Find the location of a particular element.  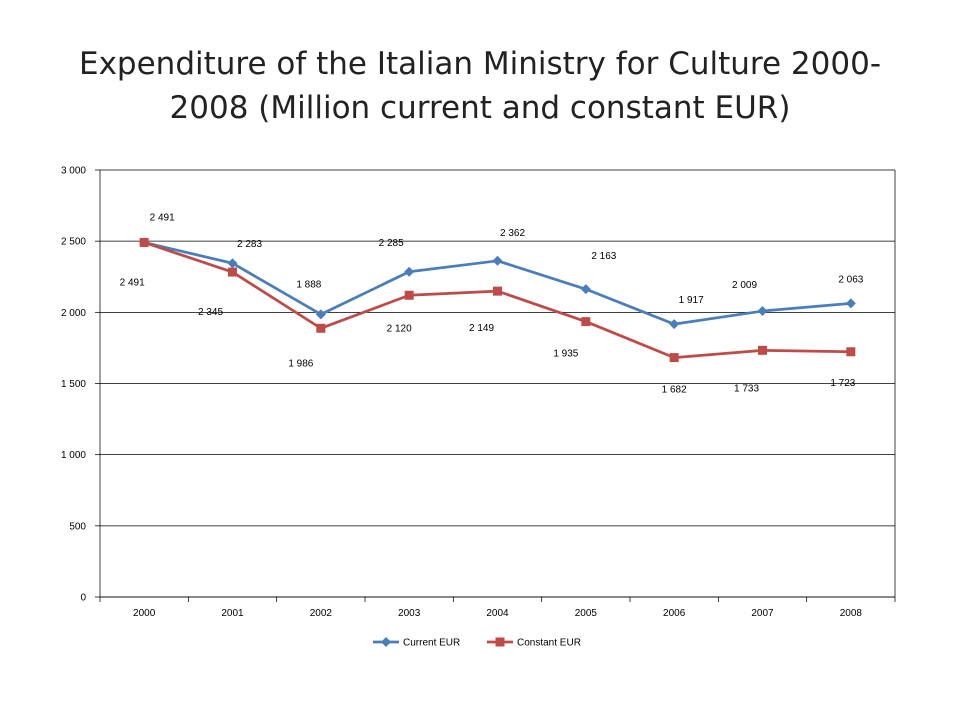

data-label: 2 362 is located at coordinates (512, 233).